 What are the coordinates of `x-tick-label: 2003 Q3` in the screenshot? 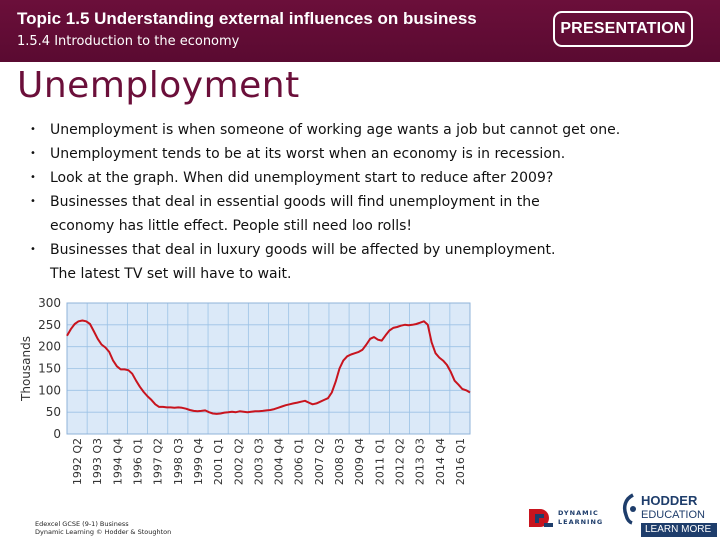 It's located at (258, 461).